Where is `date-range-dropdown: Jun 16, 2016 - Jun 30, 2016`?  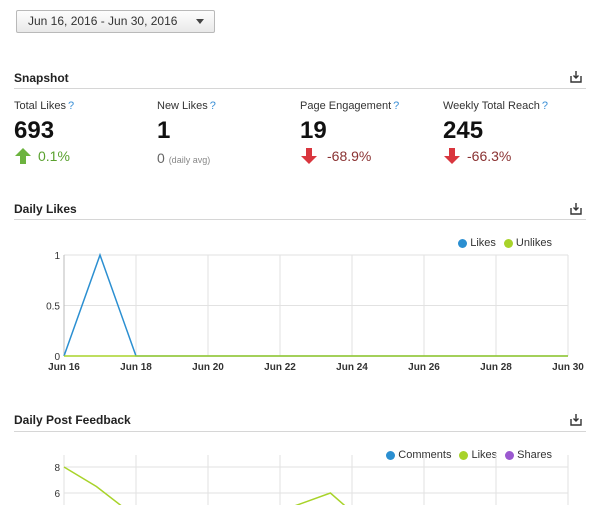 date-range-dropdown: Jun 16, 2016 - Jun 30, 2016 is located at coordinates (115, 21).